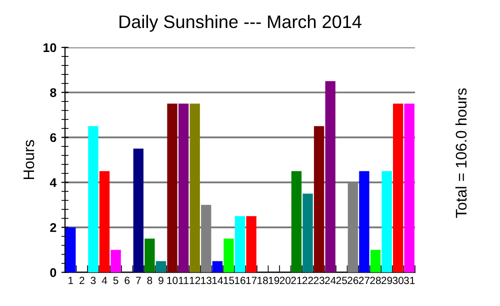 This screenshot has height=306, width=500. Describe the element at coordinates (330, 280) in the screenshot. I see `x-tick-label: 24` at that location.